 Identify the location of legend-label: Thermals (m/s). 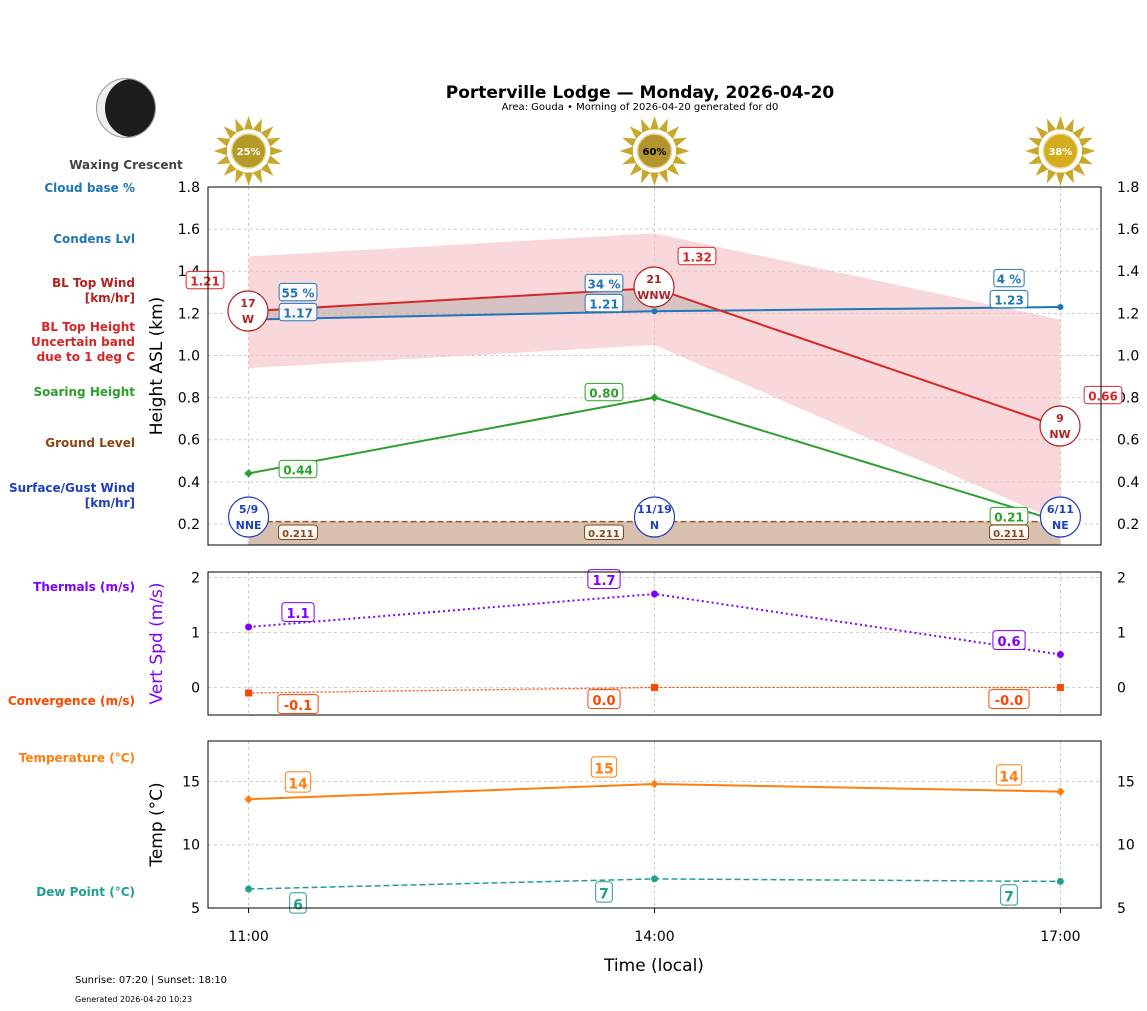
(84, 587).